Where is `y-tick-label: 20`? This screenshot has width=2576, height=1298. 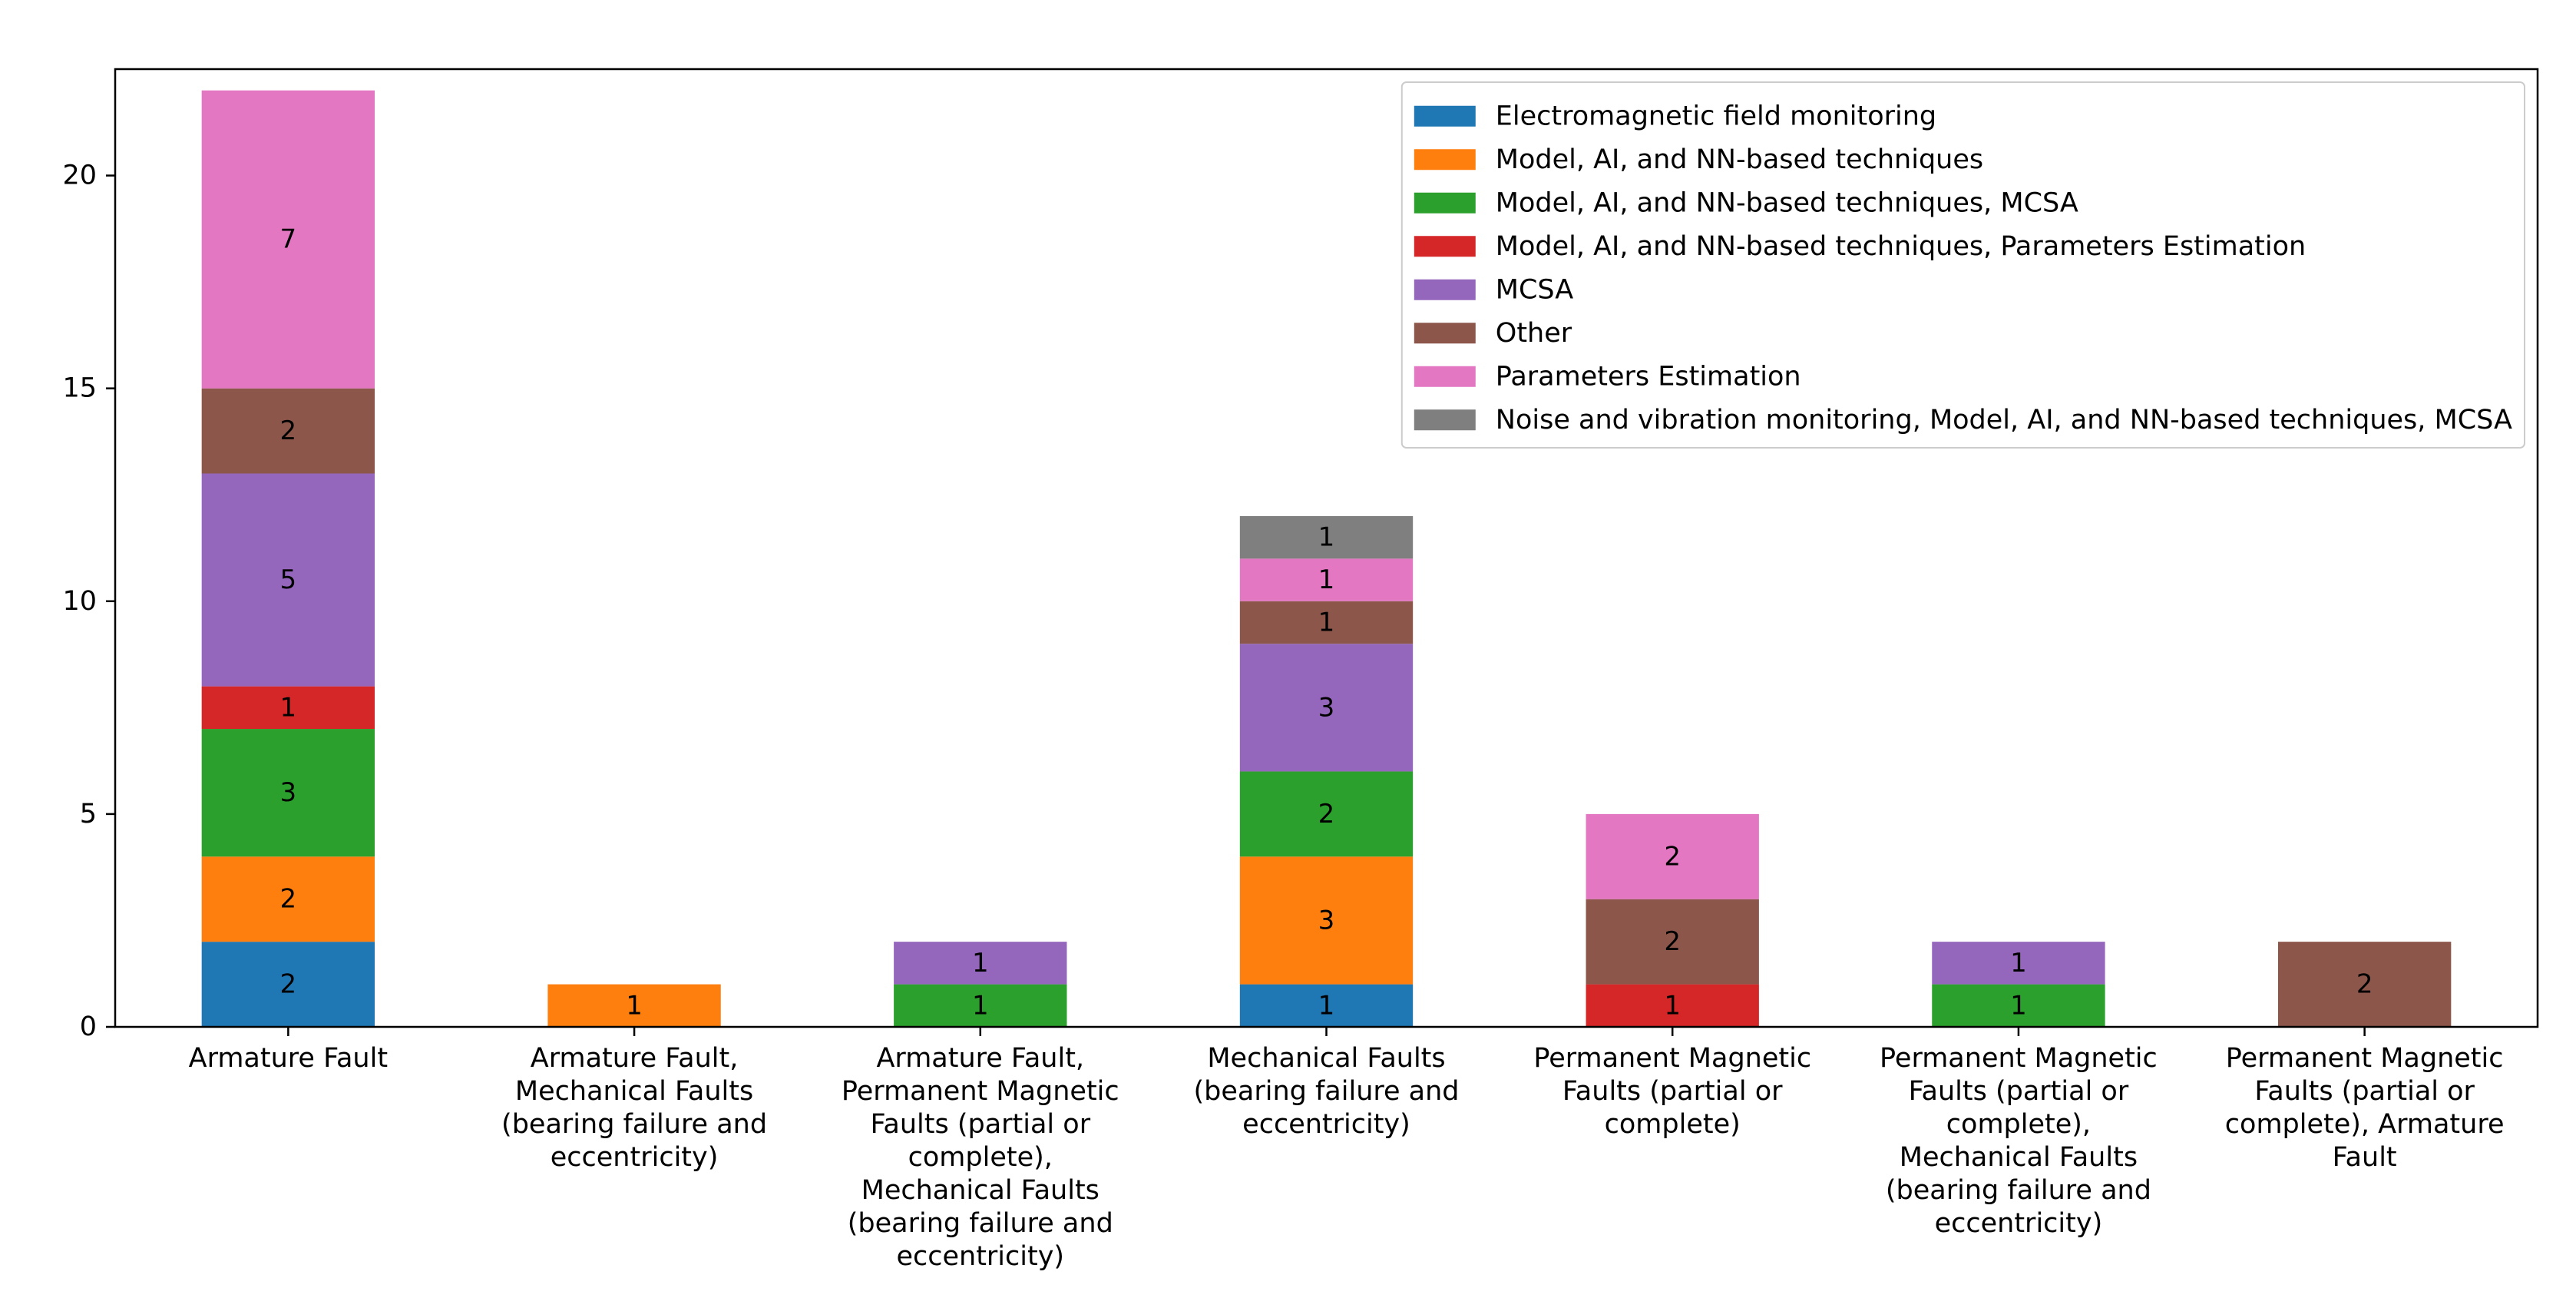 y-tick-label: 20 is located at coordinates (79, 176).